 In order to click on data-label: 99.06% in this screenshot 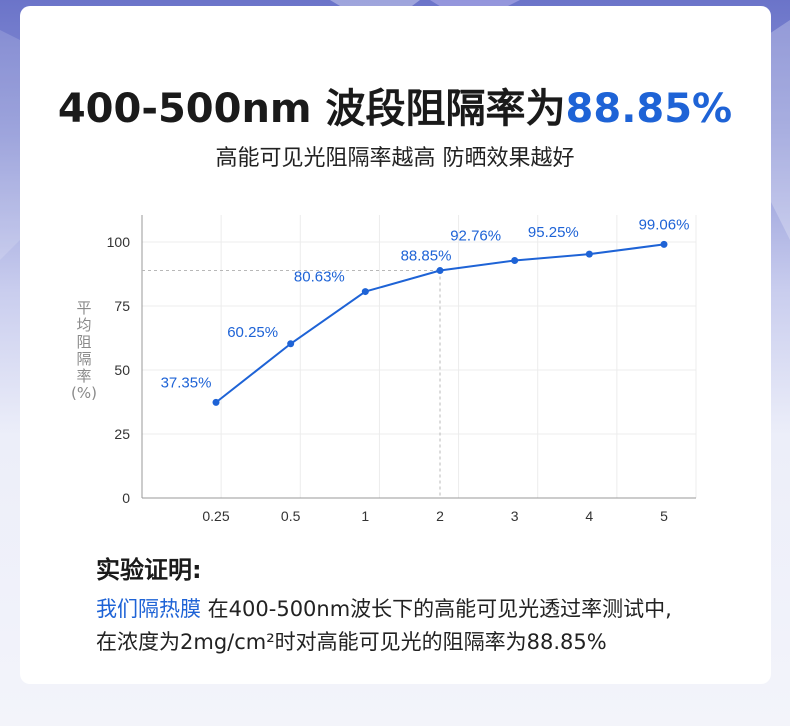, I will do `click(664, 224)`.